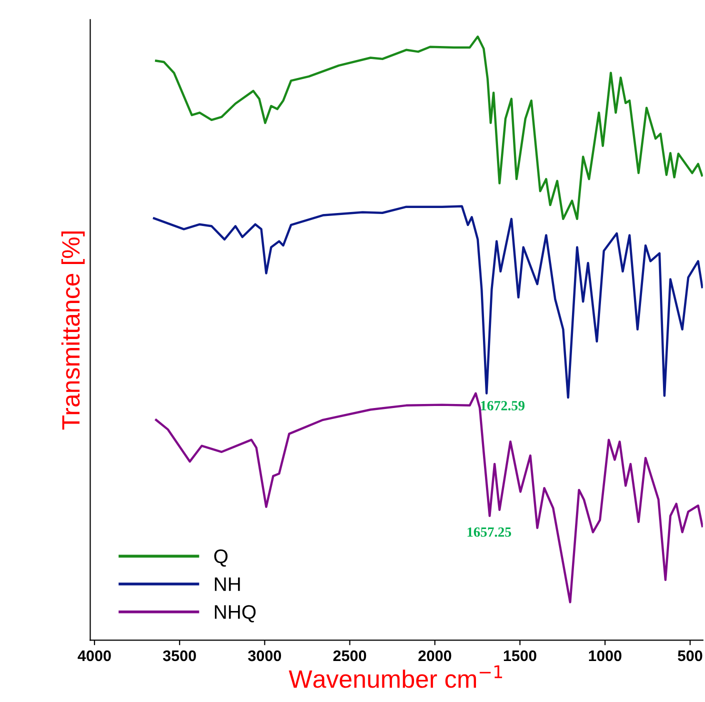 The width and height of the screenshot is (705, 702). Describe the element at coordinates (73, 330) in the screenshot. I see `y-axis-title: Transmittance [%]` at that location.